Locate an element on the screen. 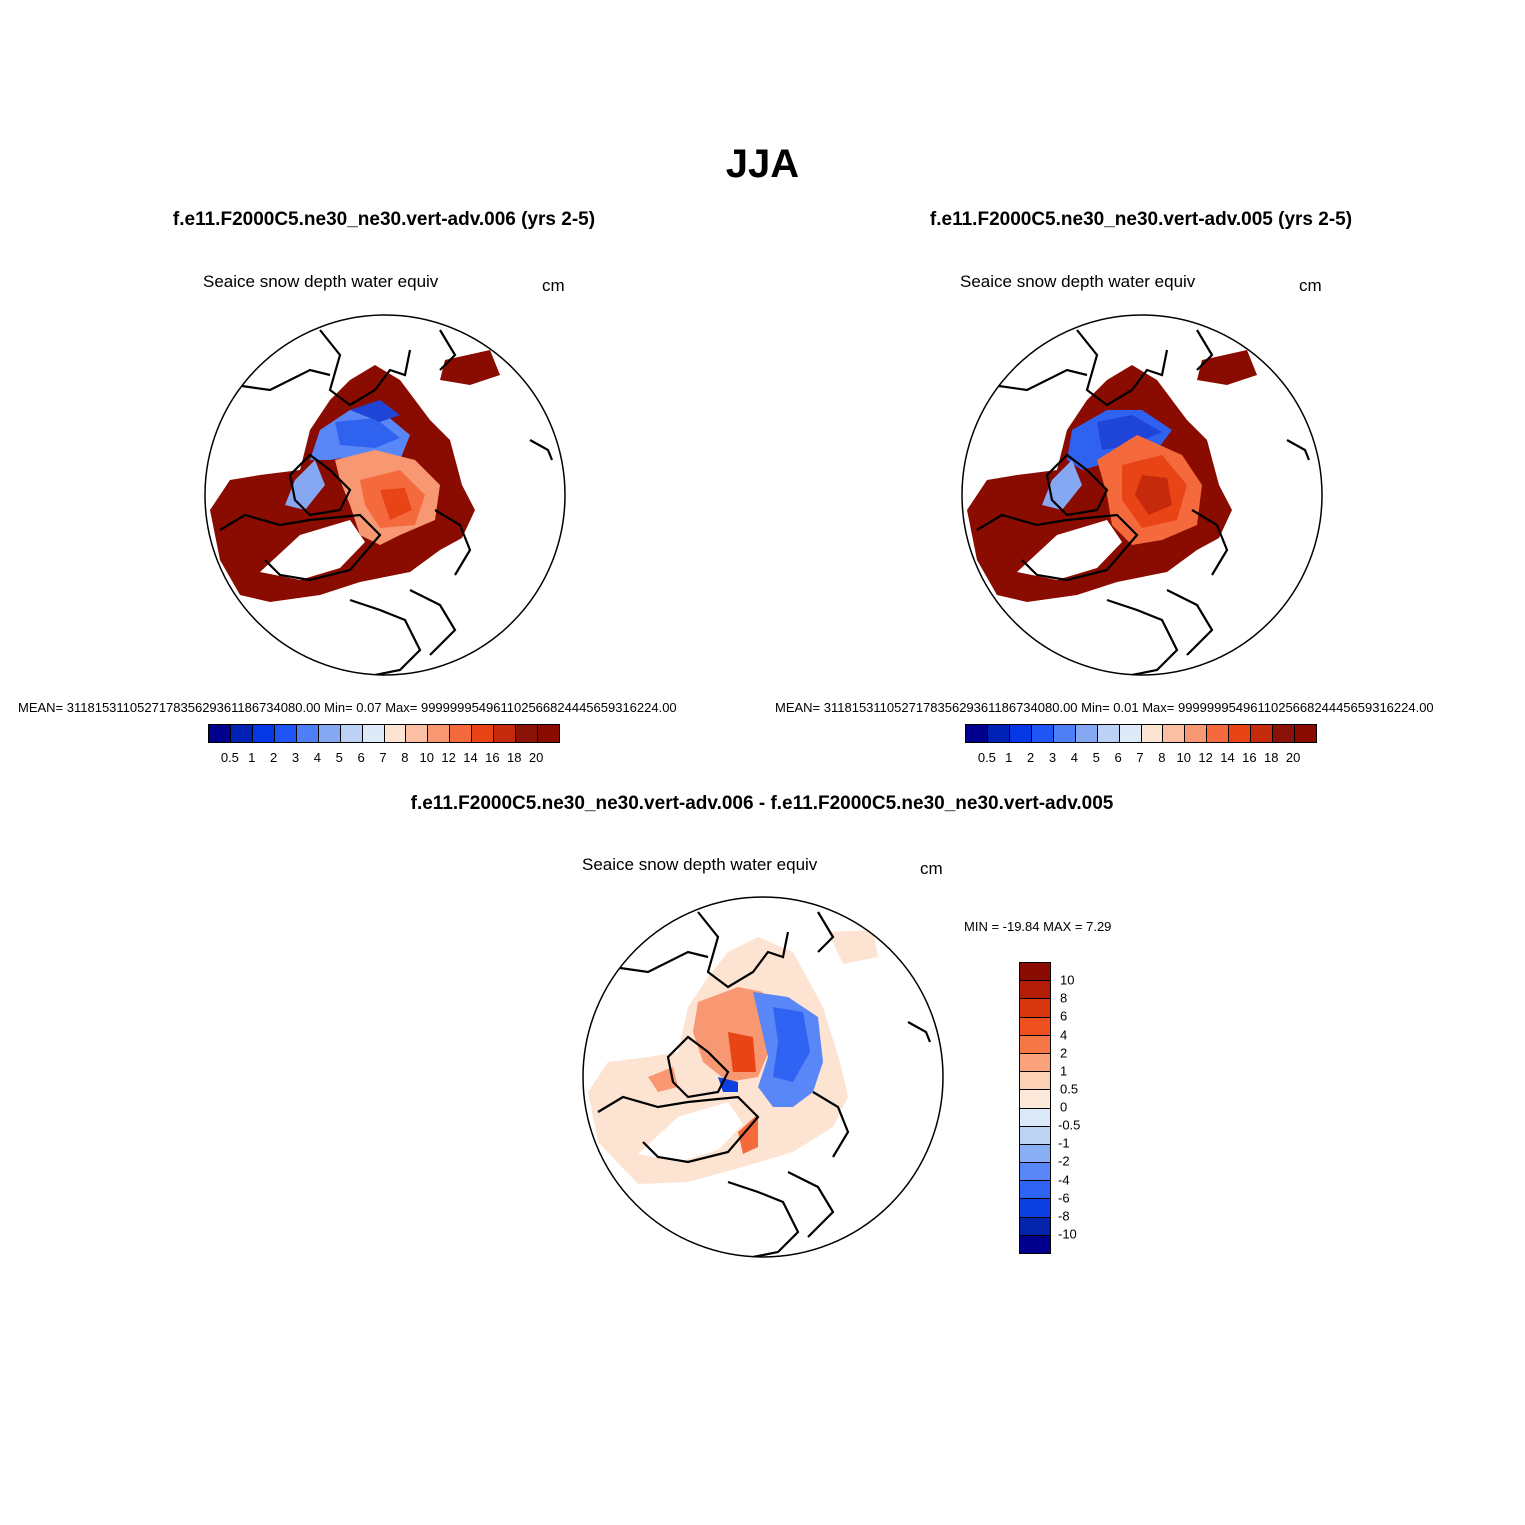  panel-1-colorbar-tick-label: 14 is located at coordinates (470, 757).